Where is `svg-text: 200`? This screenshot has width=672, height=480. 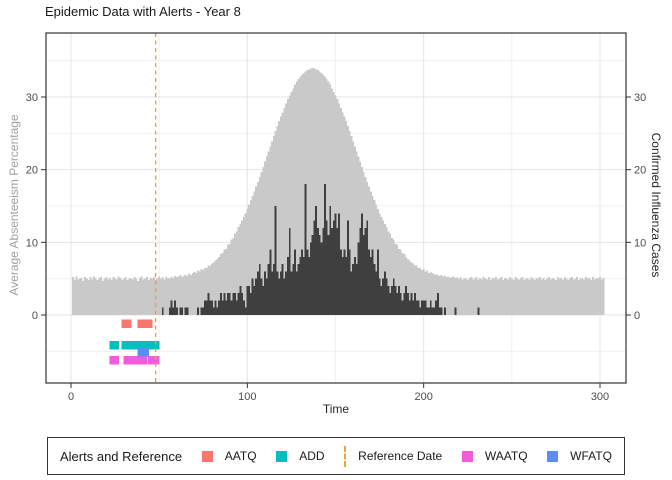
svg-text: 200 is located at coordinates (423, 397).